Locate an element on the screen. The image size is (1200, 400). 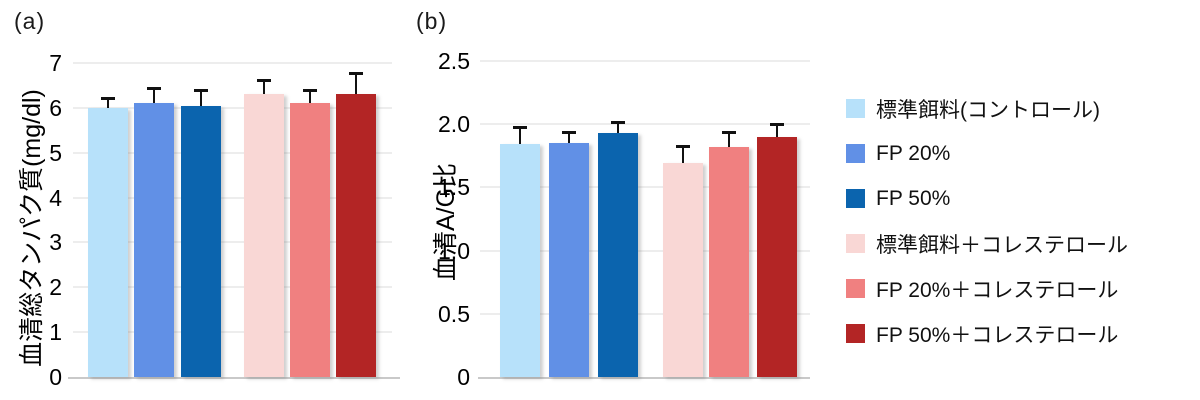
legend-item: 標準餌料(コントロール) is located at coordinates (987, 108).